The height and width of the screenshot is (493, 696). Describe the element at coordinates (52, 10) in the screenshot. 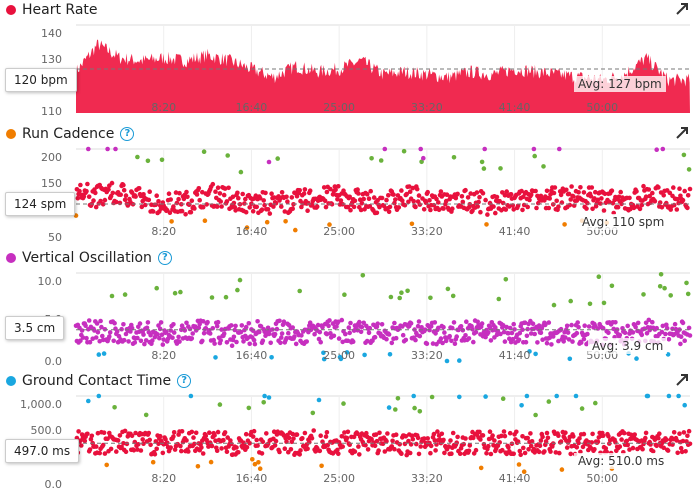

I see `hr-title: Heart Rate` at that location.